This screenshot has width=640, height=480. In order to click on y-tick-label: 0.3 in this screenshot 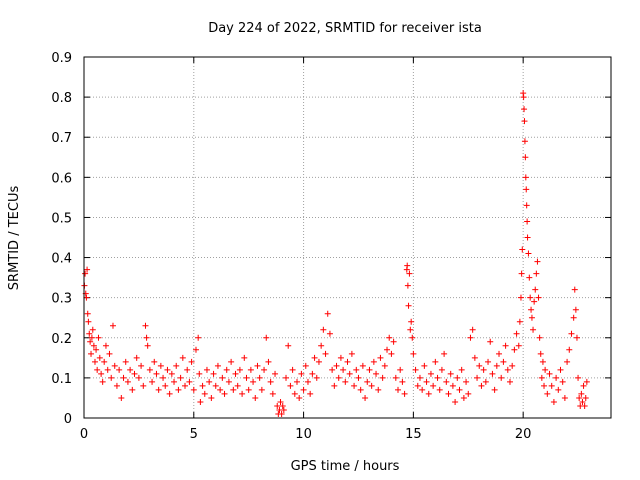, I will do `click(61, 299)`.